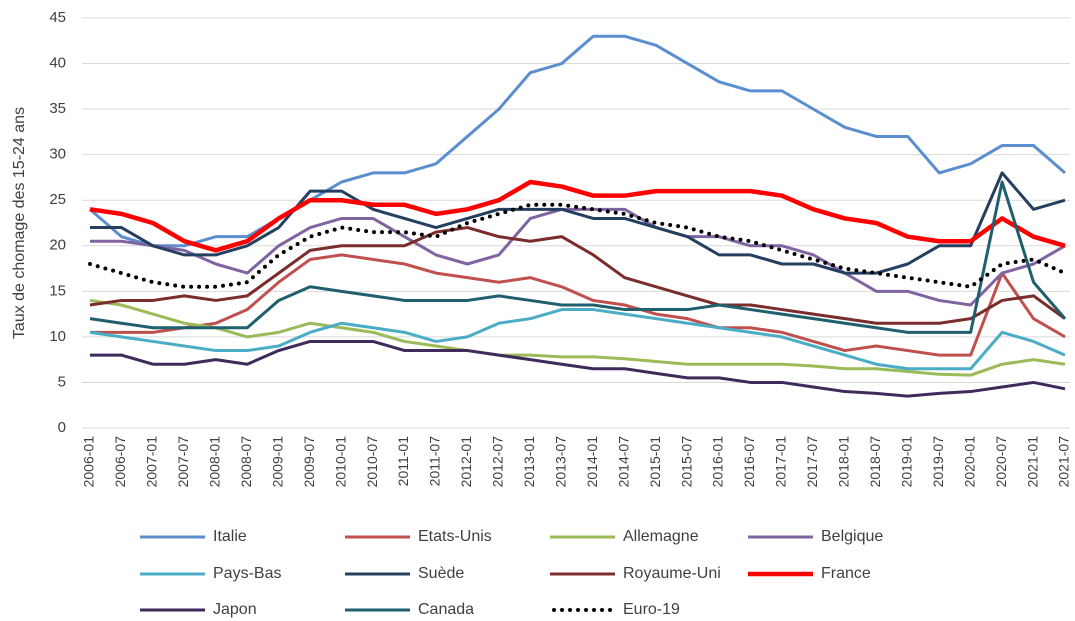 This screenshot has height=621, width=1075. I want to click on x-tick-label: 2020-01, so click(969, 462).